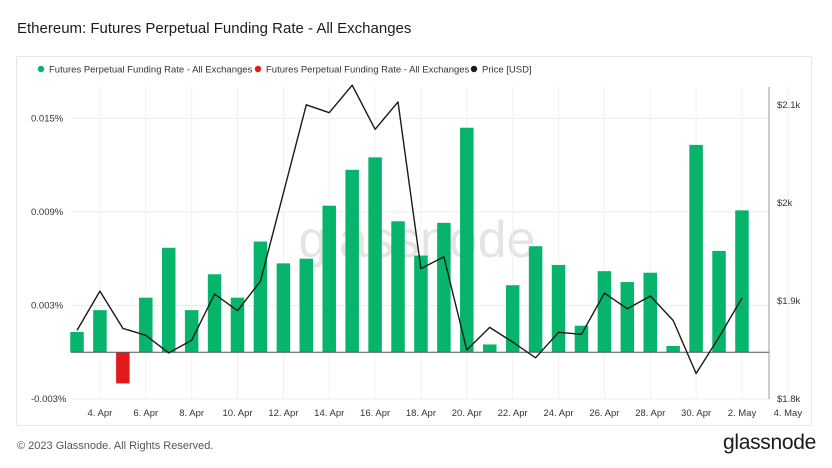 Image resolution: width=832 pixels, height=468 pixels. What do you see at coordinates (788, 413) in the screenshot?
I see `x-tick-label: 4. May` at bounding box center [788, 413].